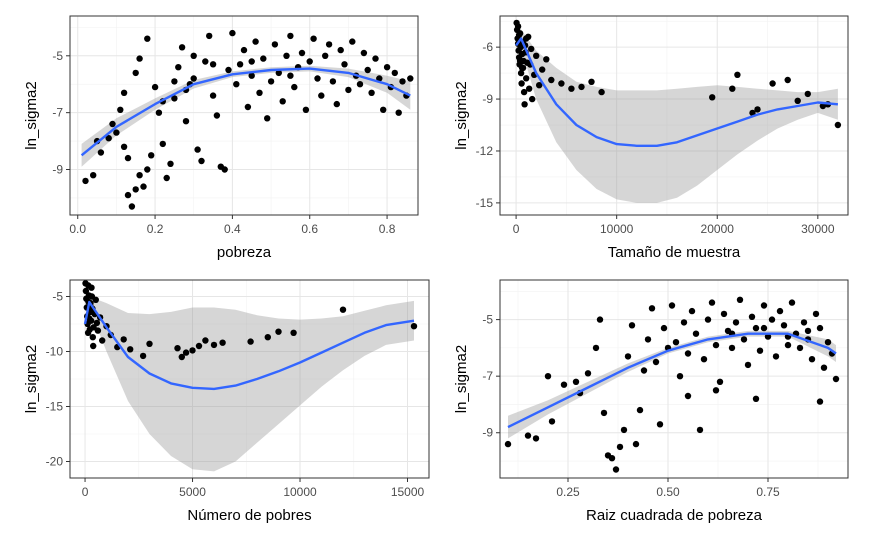 The width and height of the screenshot is (875, 545). Describe the element at coordinates (57, 113) in the screenshot. I see `y-tick-label: -7` at that location.